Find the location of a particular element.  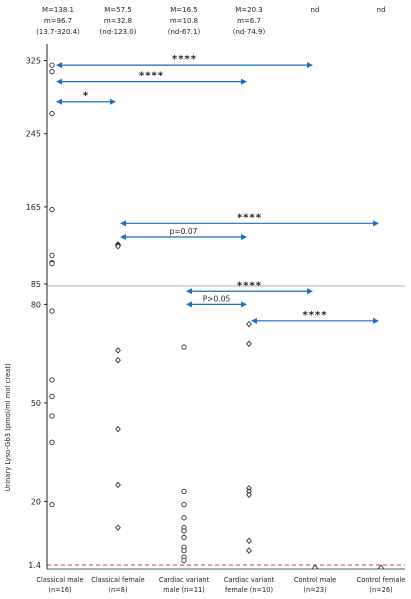

y-tick-label: 165 is located at coordinates (33, 207).